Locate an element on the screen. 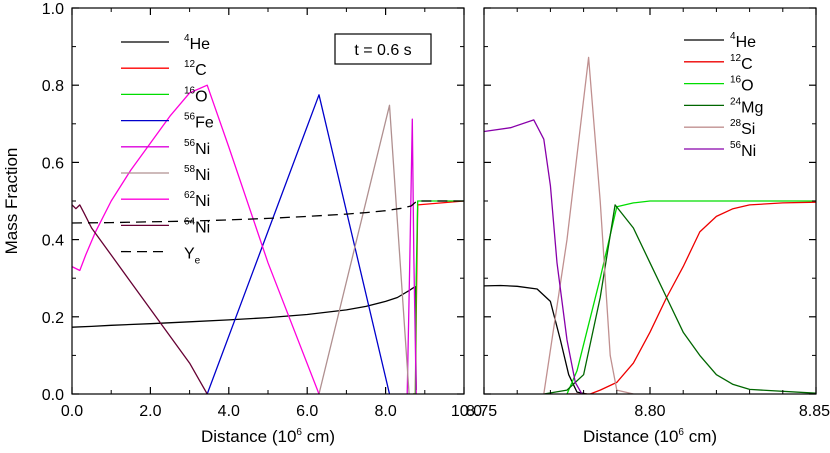 The image size is (830, 453). legend-mass-number: 24 is located at coordinates (736, 101).